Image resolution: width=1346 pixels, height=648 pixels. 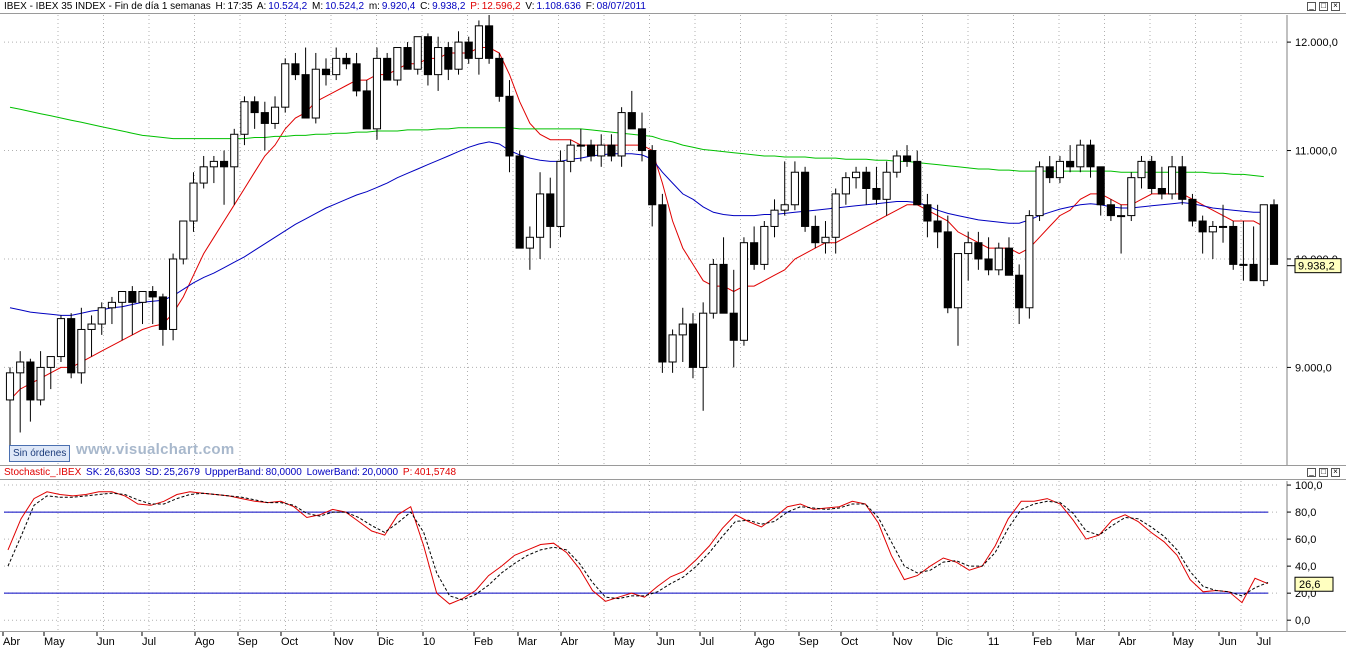 What do you see at coordinates (40, 453) in the screenshot?
I see `orders-button: Sin órdenes` at bounding box center [40, 453].